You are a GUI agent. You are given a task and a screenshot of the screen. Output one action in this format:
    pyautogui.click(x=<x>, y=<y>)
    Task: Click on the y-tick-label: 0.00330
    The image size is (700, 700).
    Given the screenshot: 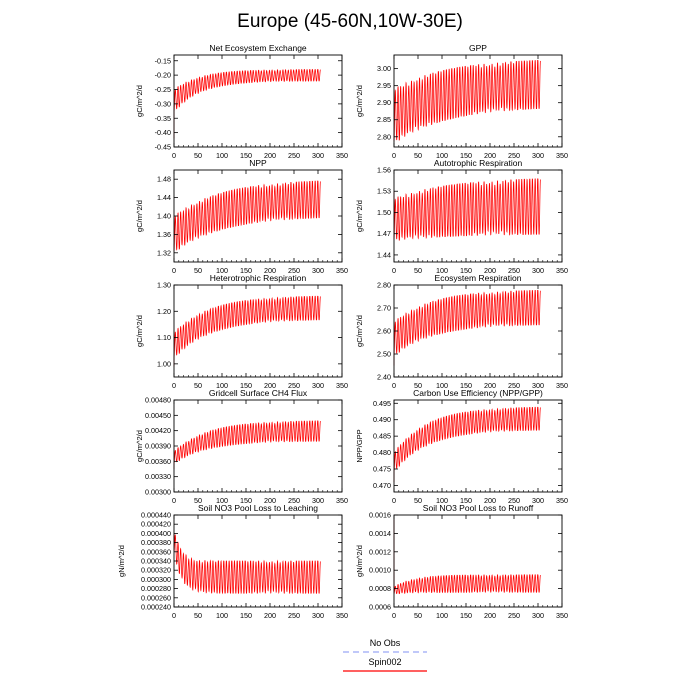 What is the action you would take?
    pyautogui.click(x=158, y=476)
    